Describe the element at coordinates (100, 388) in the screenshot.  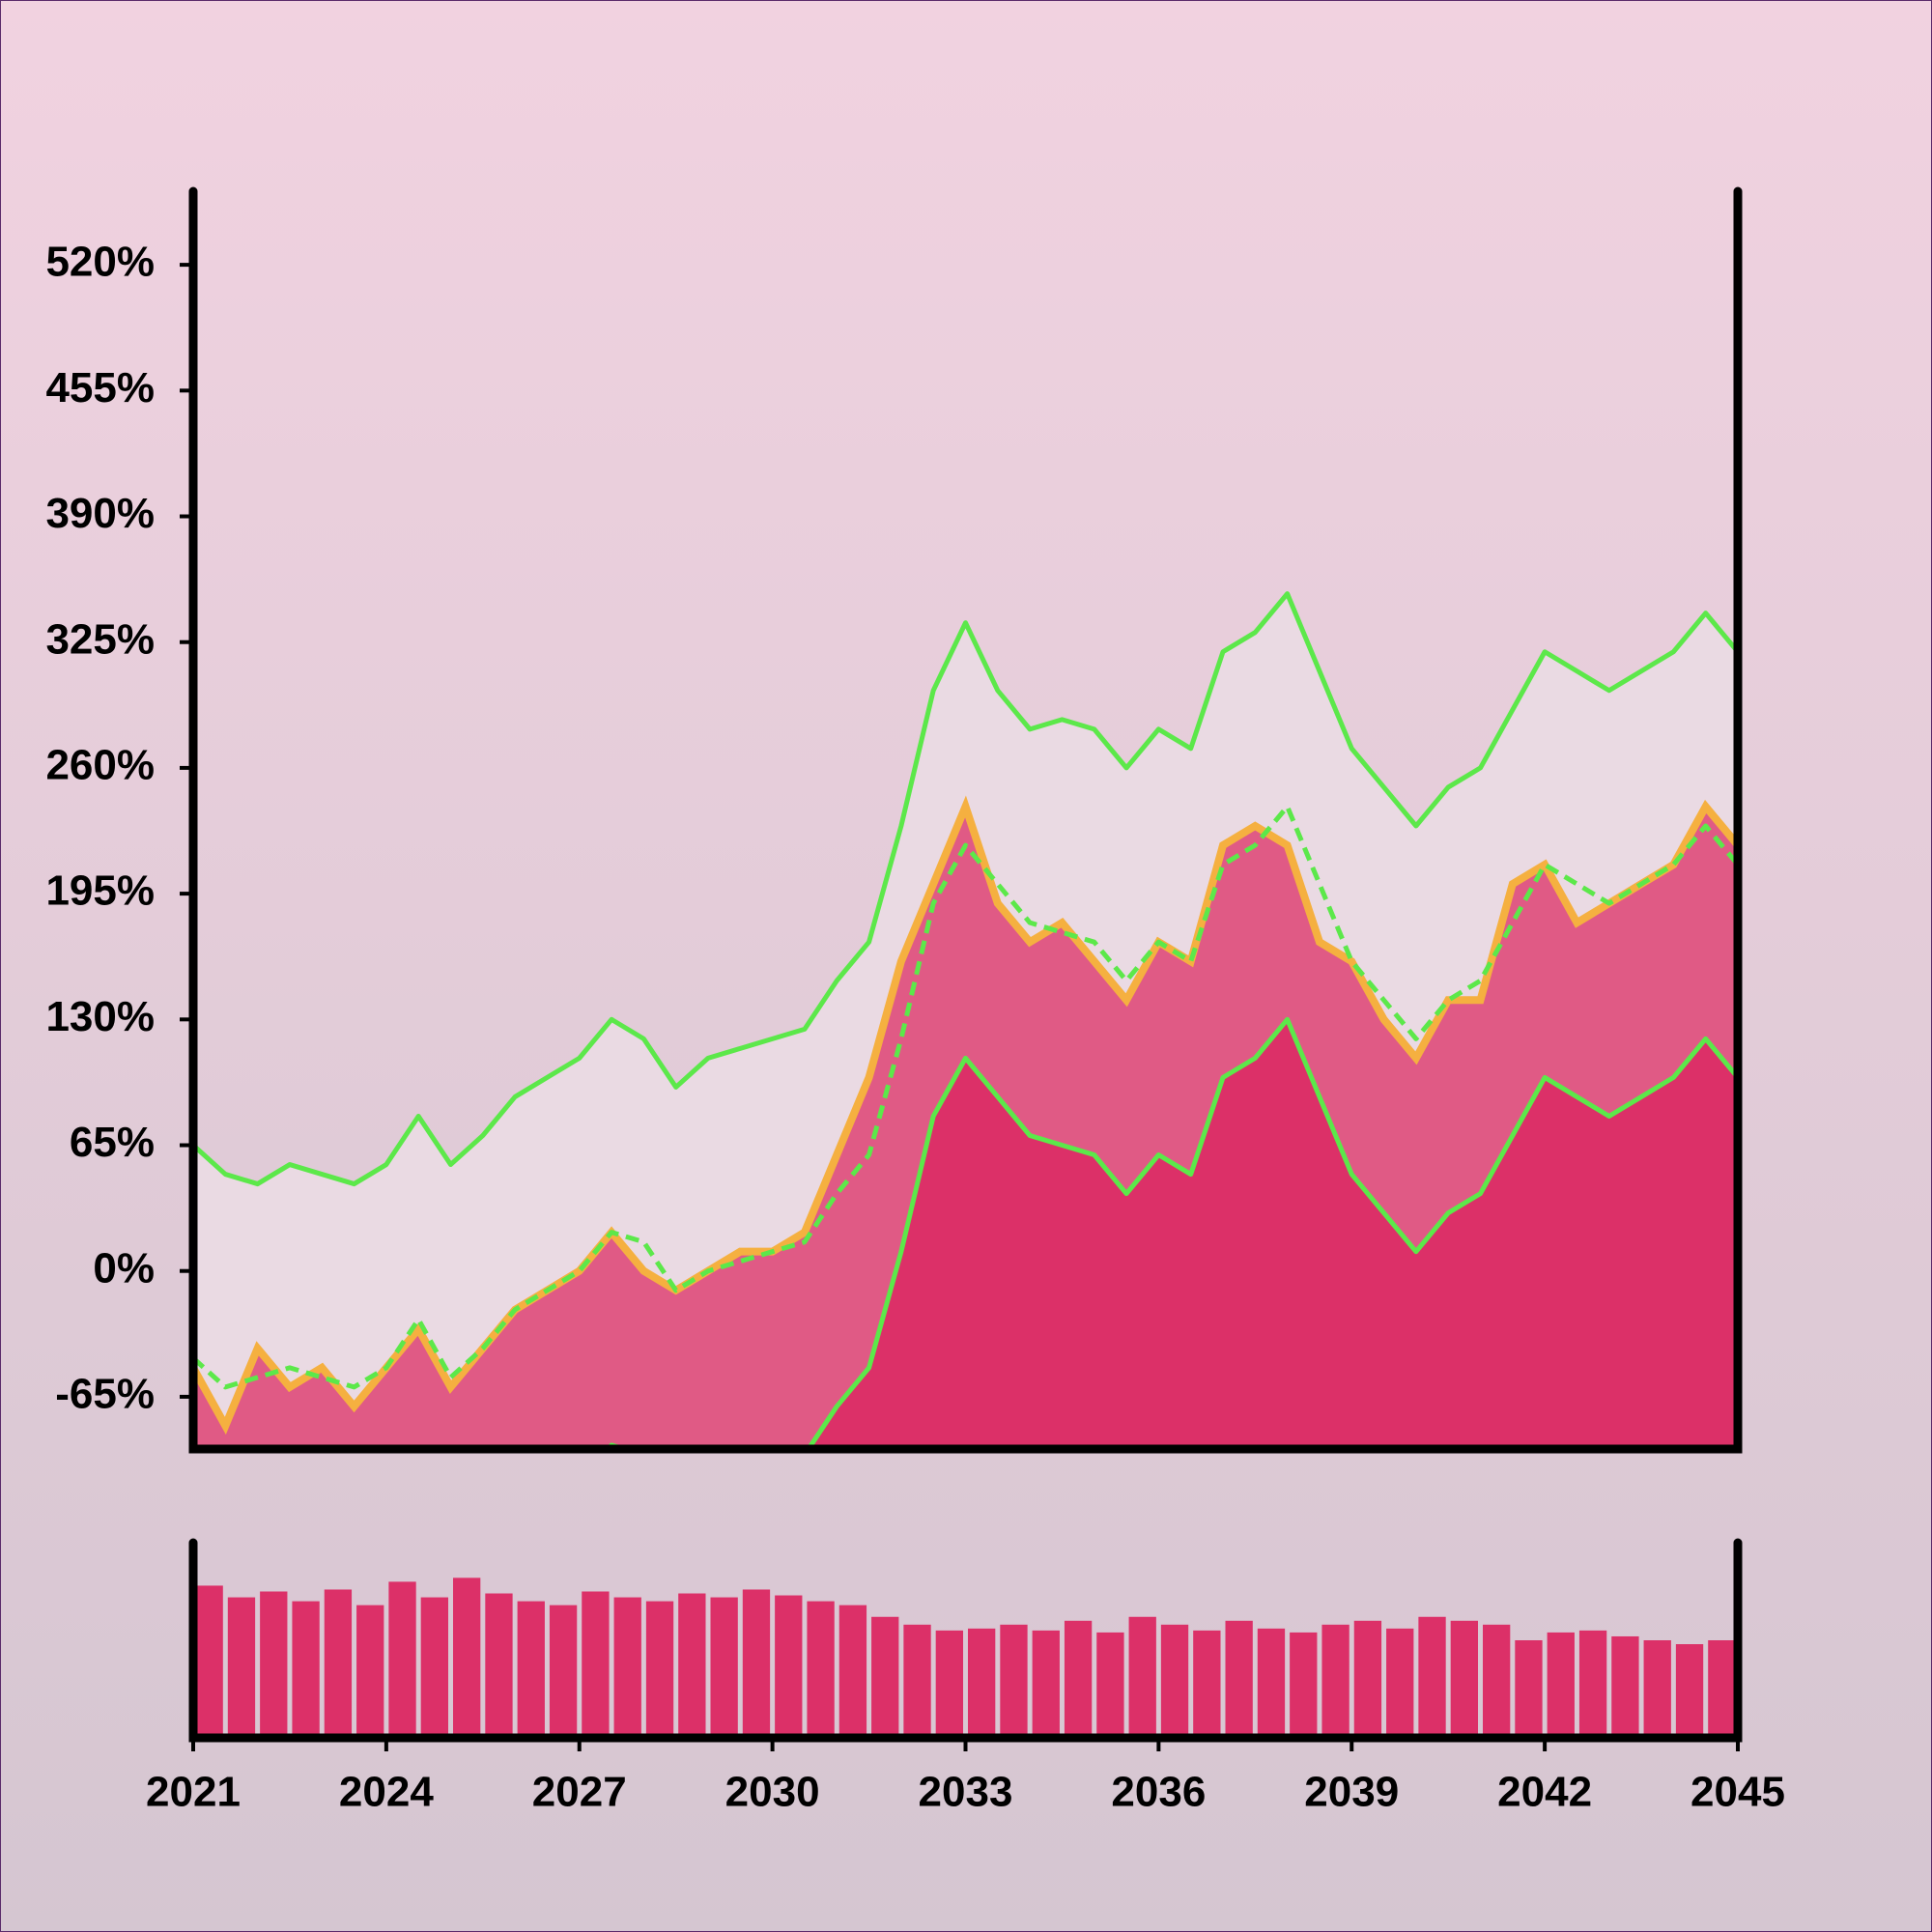
I see `y-tick-label: 455%` at that location.